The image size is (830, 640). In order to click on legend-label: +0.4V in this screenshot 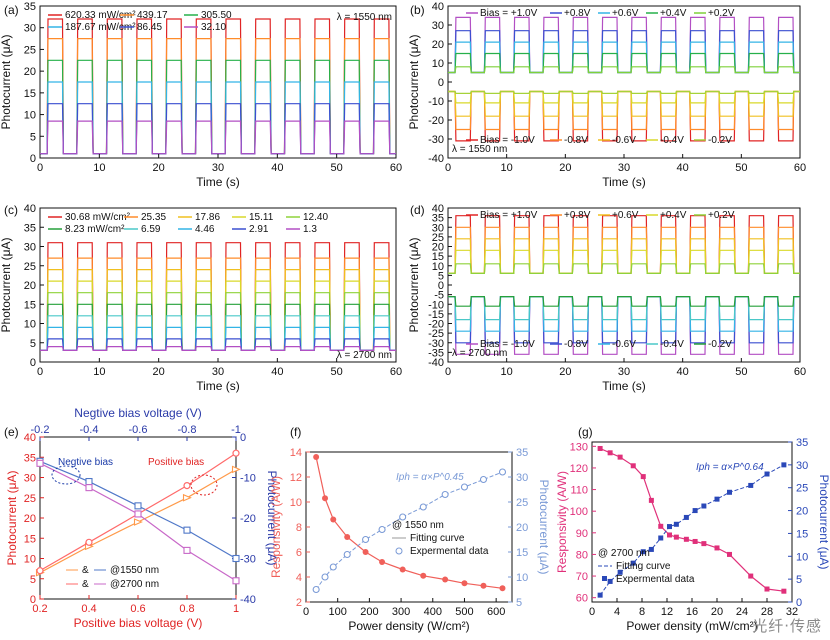, I will do `click(673, 13)`.